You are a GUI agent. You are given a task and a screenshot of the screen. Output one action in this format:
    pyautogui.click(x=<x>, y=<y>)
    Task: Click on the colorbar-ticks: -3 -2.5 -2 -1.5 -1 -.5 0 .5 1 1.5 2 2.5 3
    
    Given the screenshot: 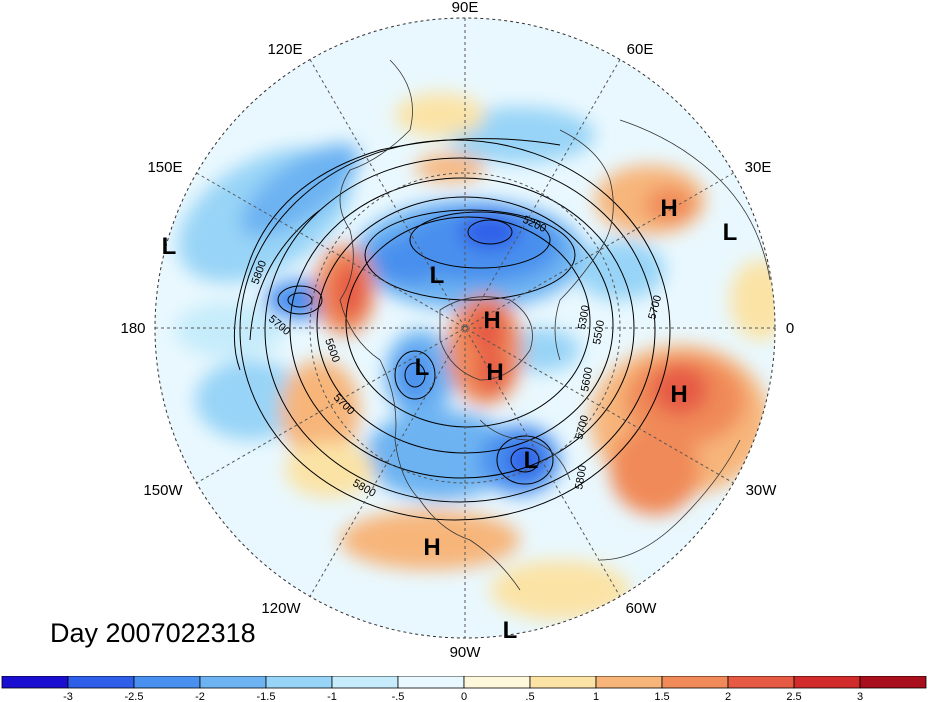 What is the action you would take?
    pyautogui.click(x=463, y=696)
    